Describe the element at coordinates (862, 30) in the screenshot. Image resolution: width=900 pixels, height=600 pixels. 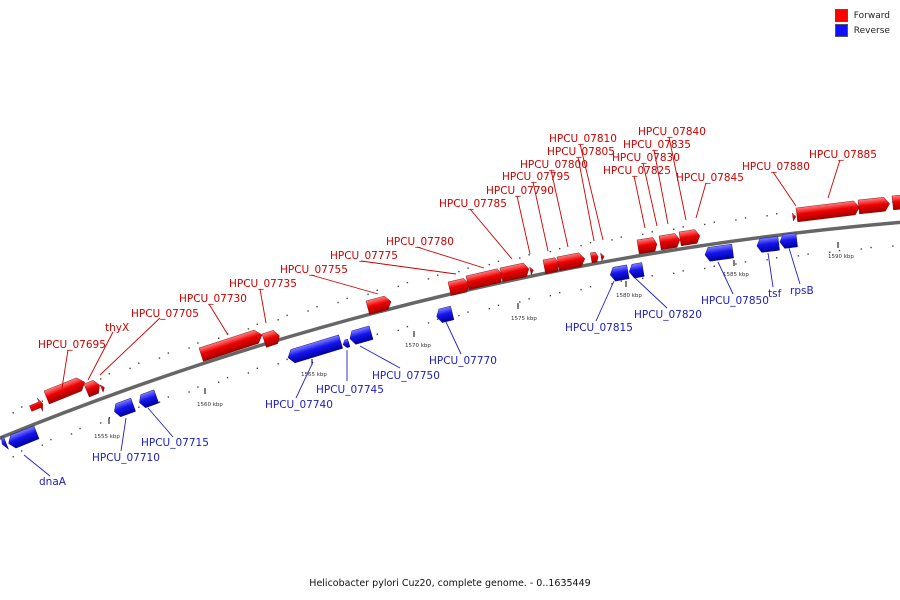
I see `legend-item-reverse: Reverse` at that location.